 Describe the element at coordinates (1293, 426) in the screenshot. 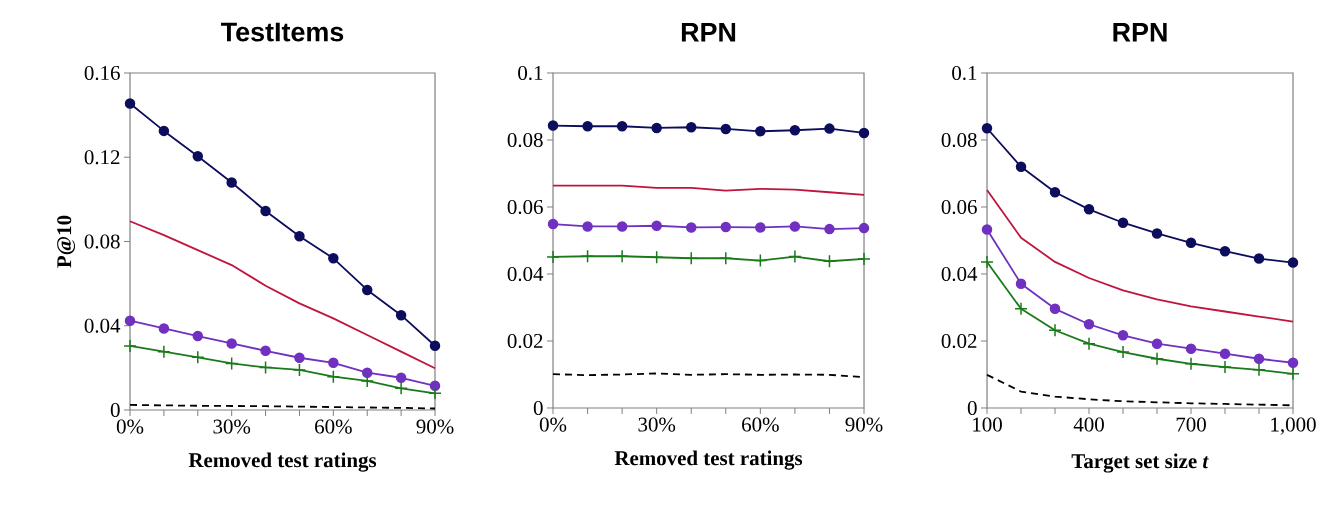

I see `x-tick-label: 1,000` at that location.